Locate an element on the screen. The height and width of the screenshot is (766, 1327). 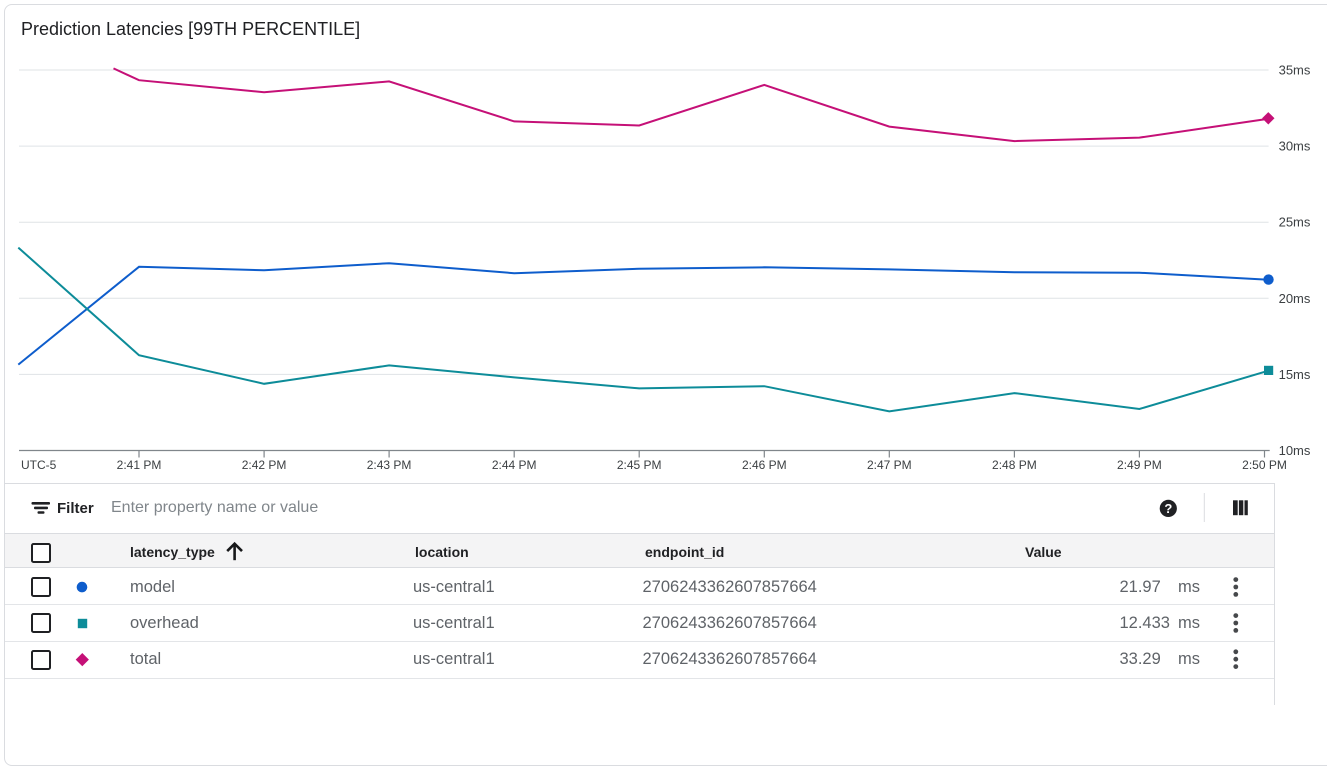
svg-text: 2:49 PM is located at coordinates (1139, 465).